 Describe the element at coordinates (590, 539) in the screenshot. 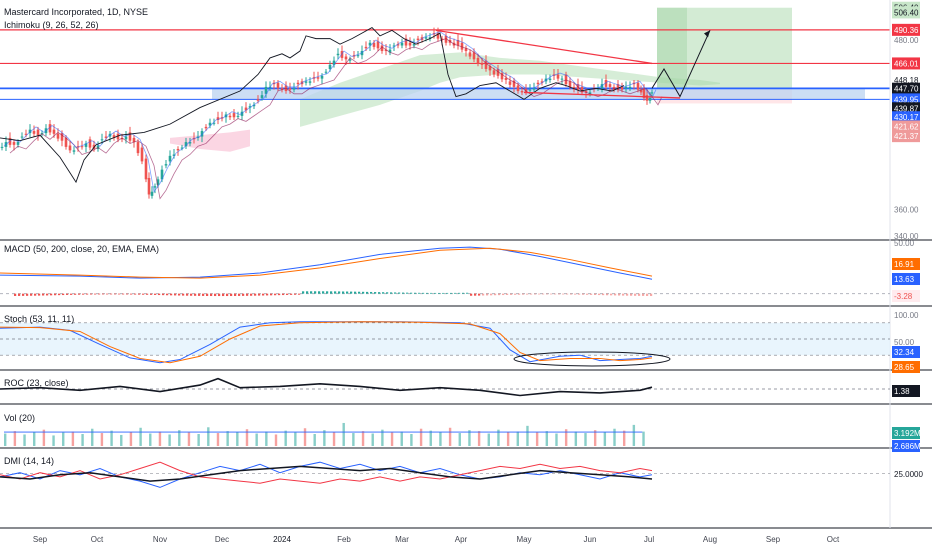

I see `x-tick-9: Jun` at that location.